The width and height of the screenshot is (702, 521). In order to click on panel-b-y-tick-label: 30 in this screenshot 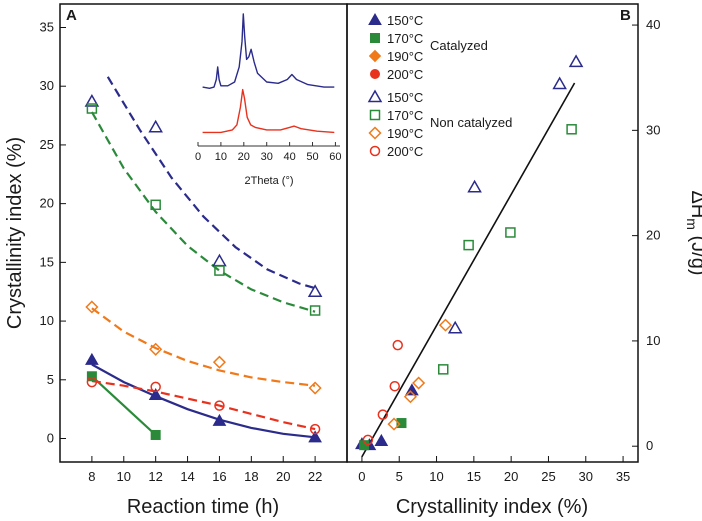, I will do `click(653, 129)`.